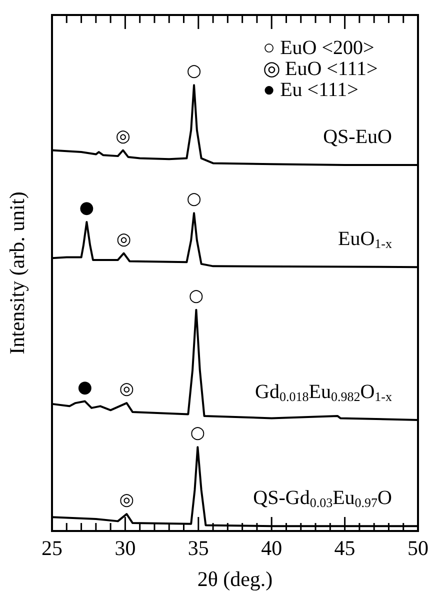 The image size is (433, 599). Describe the element at coordinates (125, 548) in the screenshot. I see `x-tick-label: 30` at that location.